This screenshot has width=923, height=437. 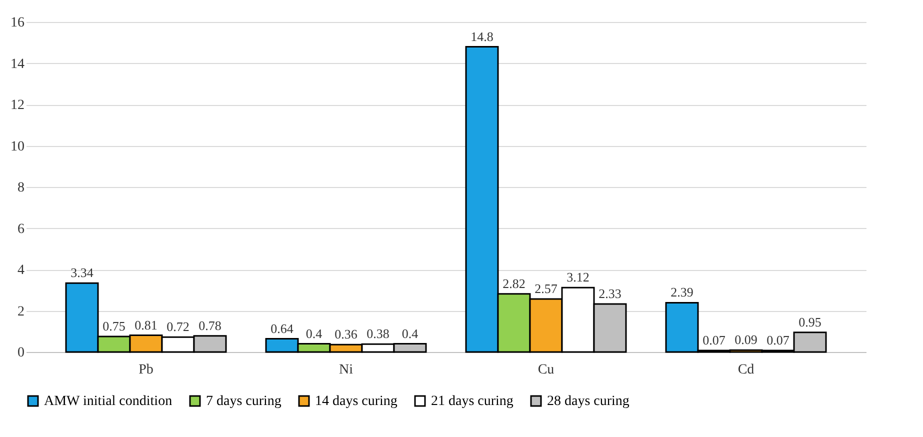 What do you see at coordinates (282, 328) in the screenshot?
I see `data-label: 0.64` at bounding box center [282, 328].